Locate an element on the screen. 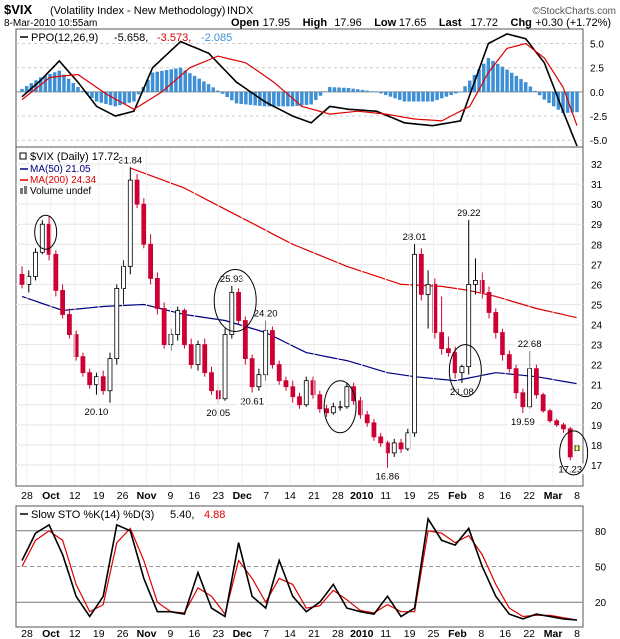 This screenshot has width=620, height=639. price-tick-label: 31 is located at coordinates (597, 185).